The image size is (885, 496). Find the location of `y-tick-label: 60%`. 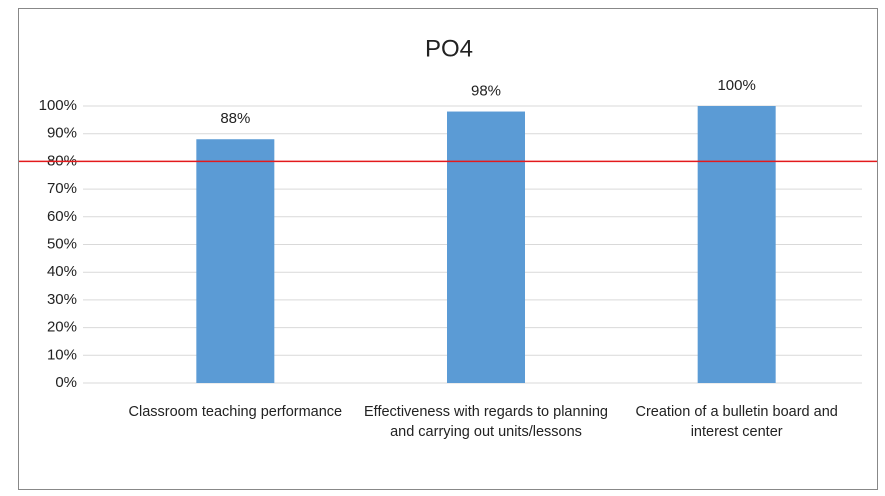

y-tick-label: 60% is located at coordinates (62, 216).